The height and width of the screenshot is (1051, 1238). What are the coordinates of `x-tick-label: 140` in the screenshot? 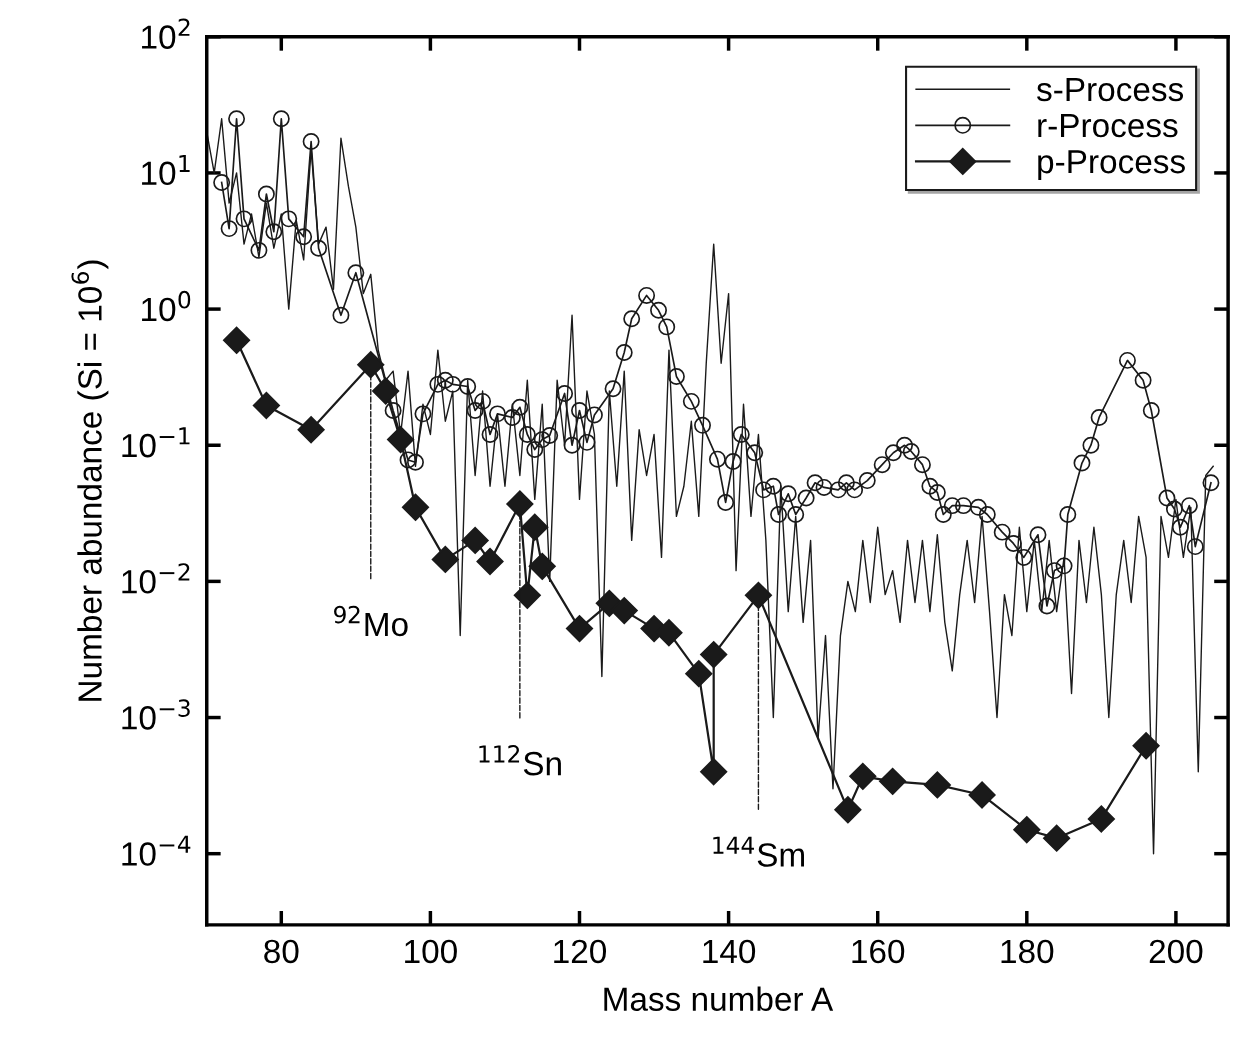 It's located at (729, 951).